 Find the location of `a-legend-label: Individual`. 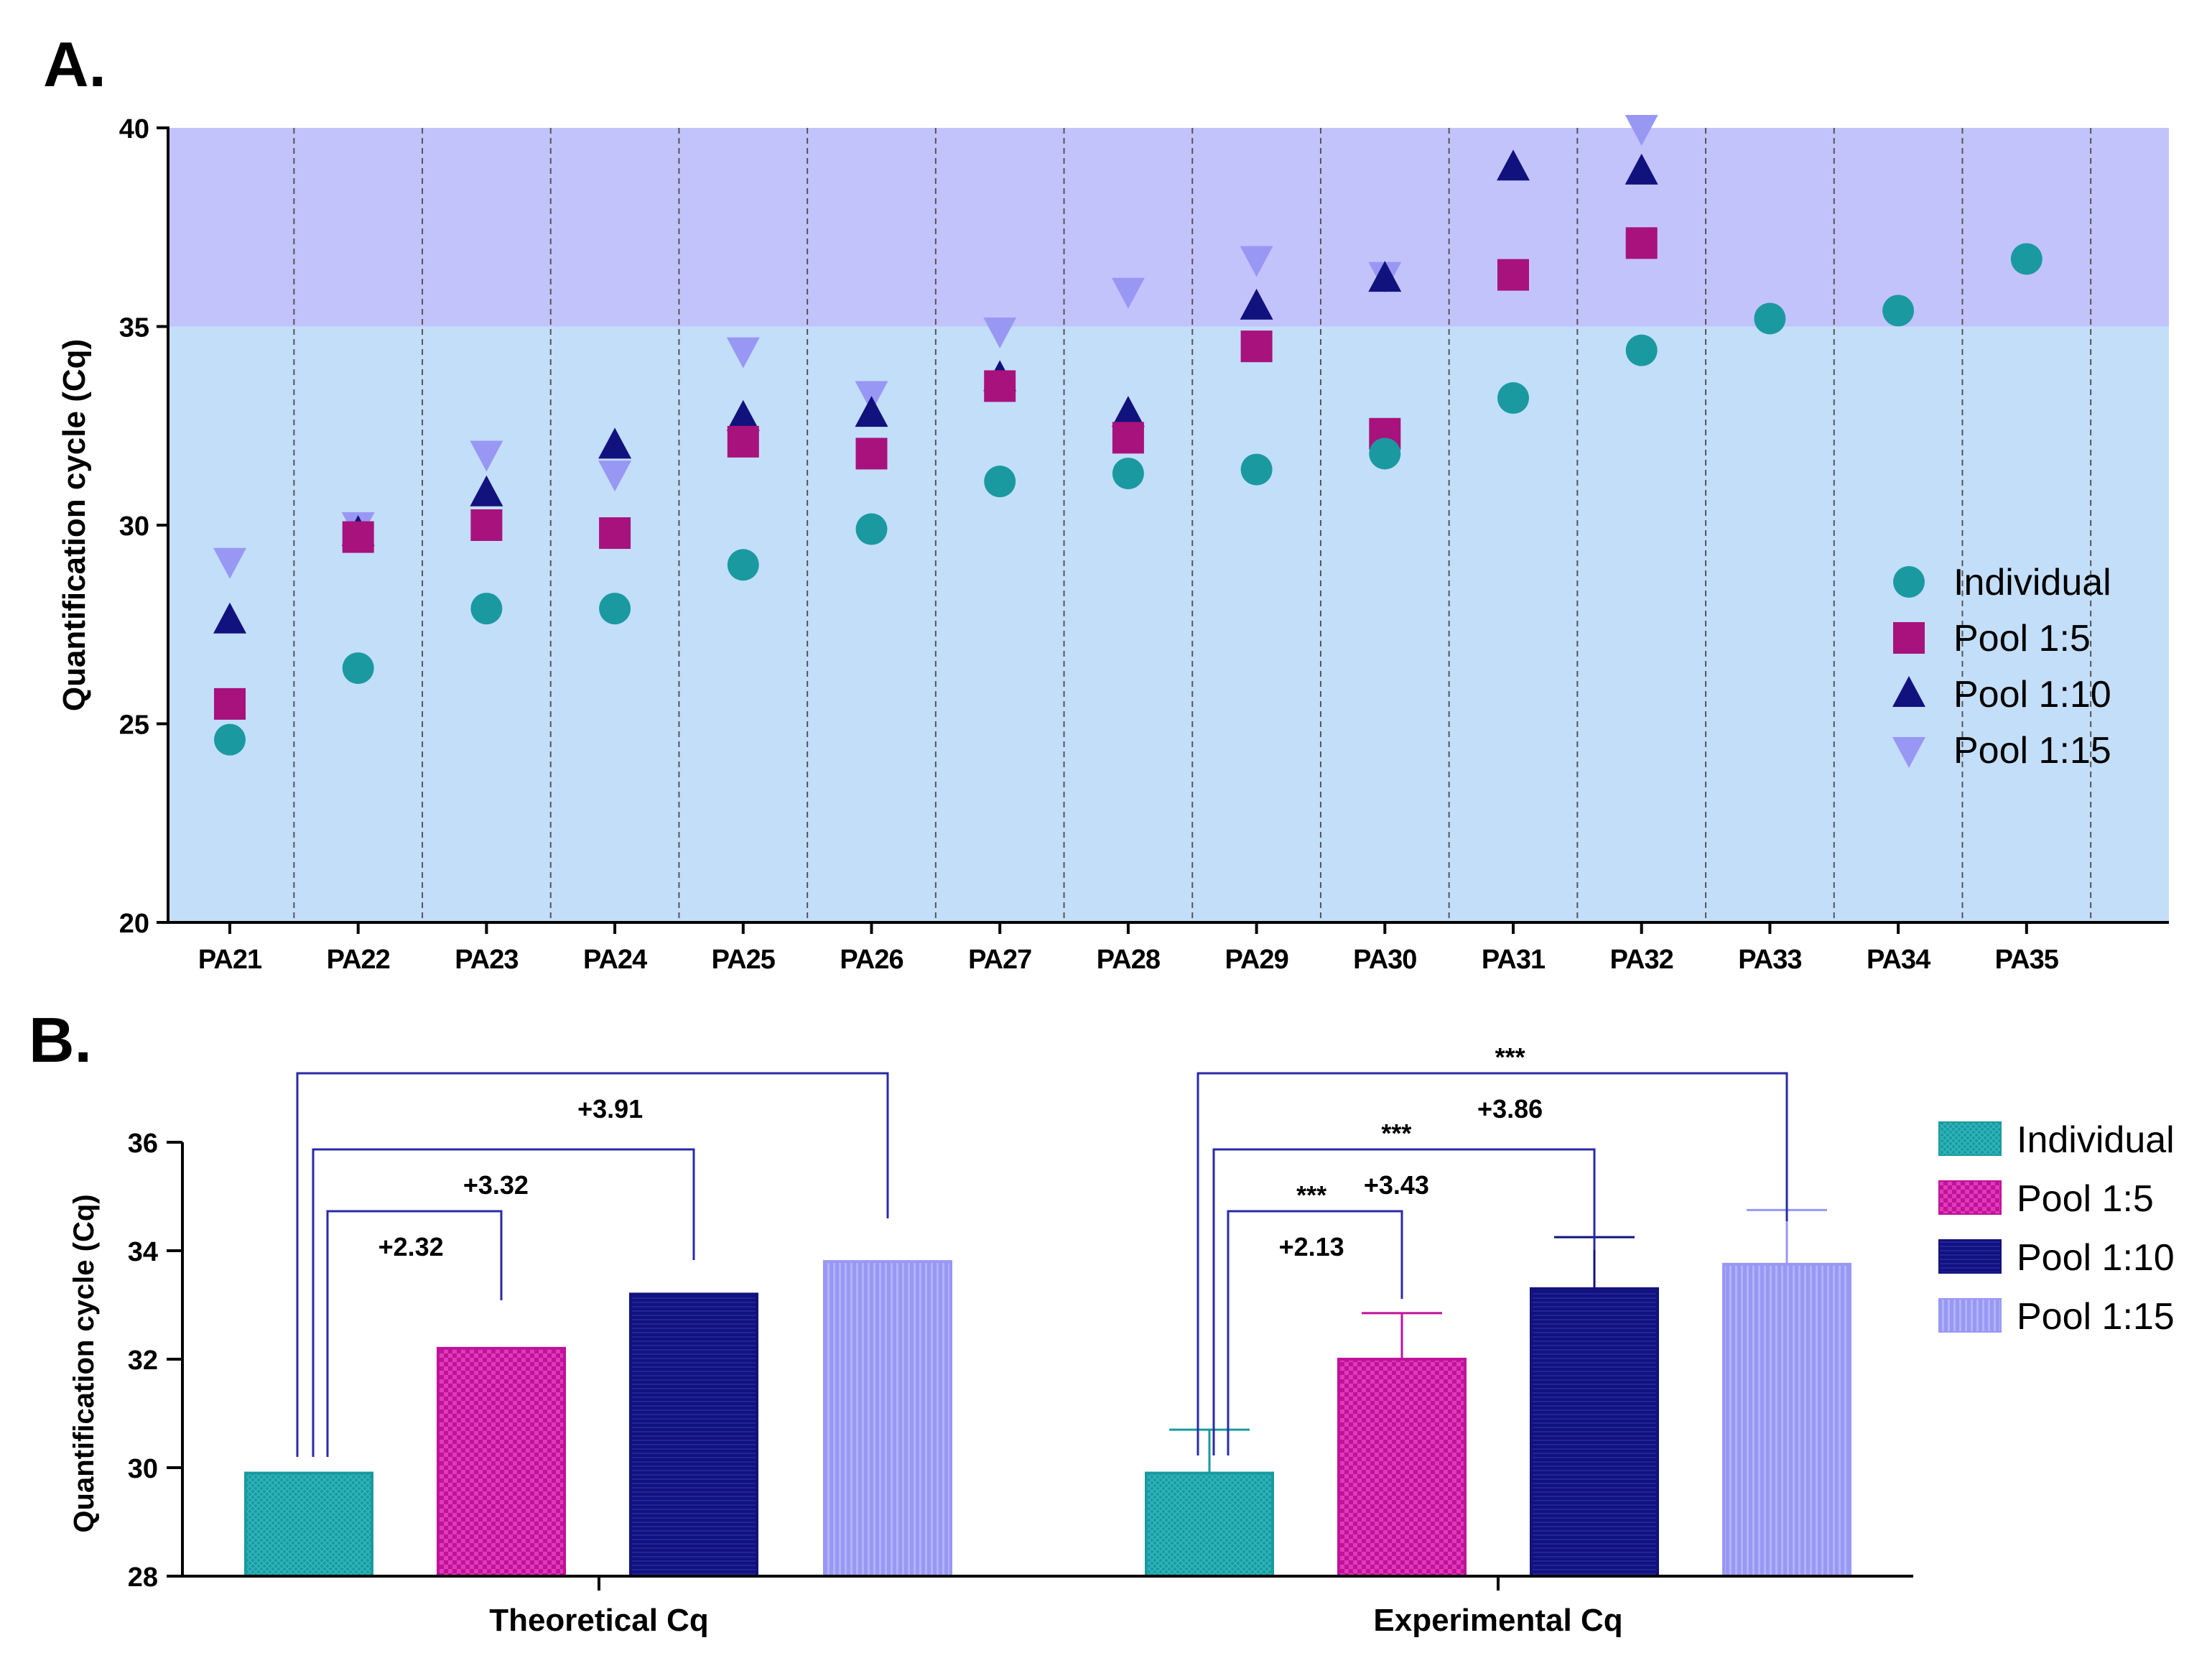

a-legend-label: Individual is located at coordinates (2032, 582).